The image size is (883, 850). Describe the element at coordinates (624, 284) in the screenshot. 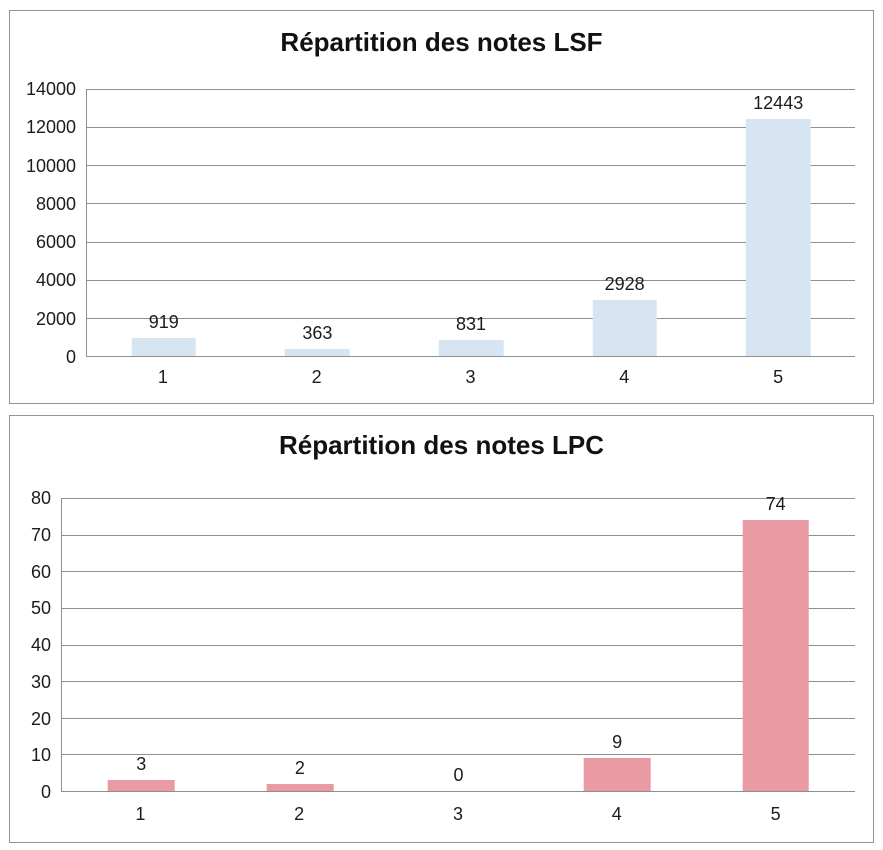

I see `bar-value-label: 2928` at that location.